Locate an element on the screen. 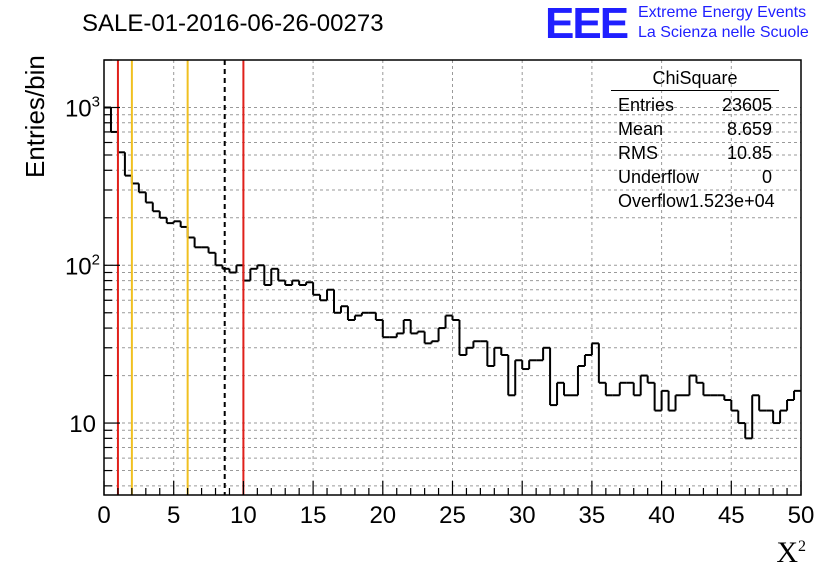 The image size is (836, 572). stats-row: Overflow 1.523e+04 is located at coordinates (695, 201).